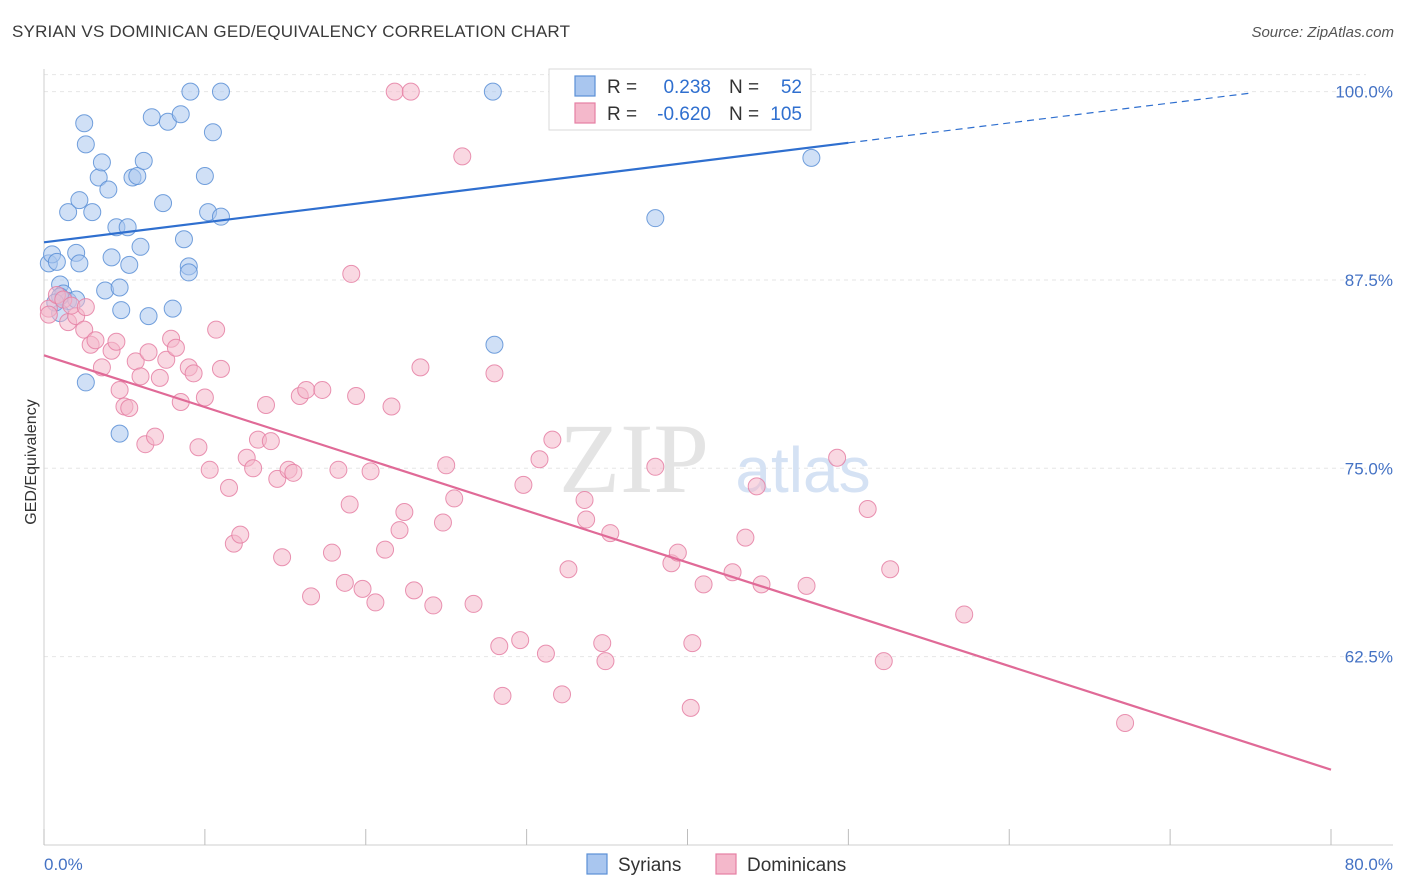 This screenshot has width=1406, height=892. Describe the element at coordinates (1369, 864) in the screenshot. I see `x-tick-label-max: 80.0%` at that location.